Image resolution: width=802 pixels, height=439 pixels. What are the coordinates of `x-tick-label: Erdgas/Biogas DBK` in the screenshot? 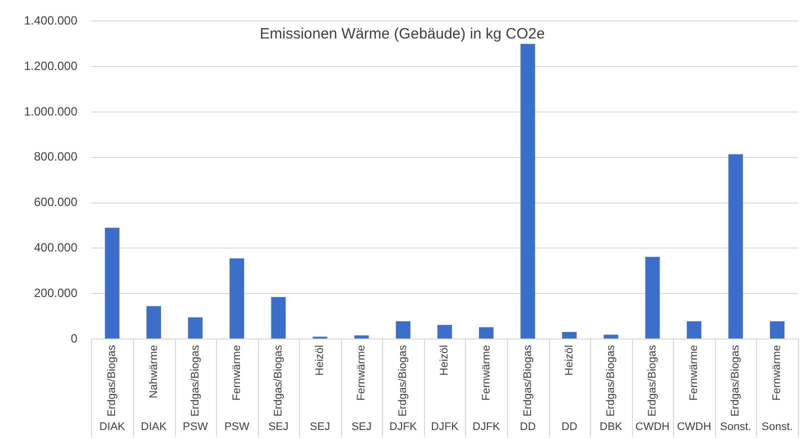 It's located at (611, 389).